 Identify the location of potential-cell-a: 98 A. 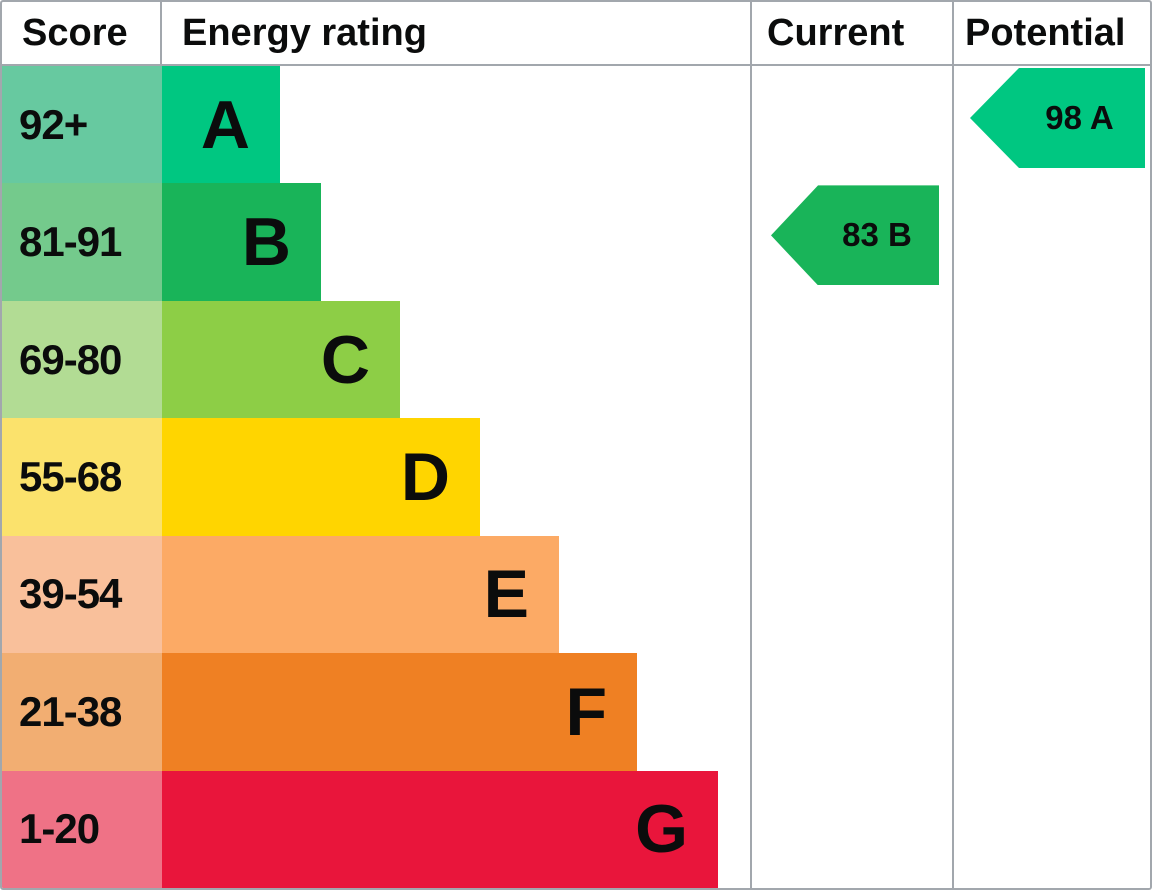
(1052, 125).